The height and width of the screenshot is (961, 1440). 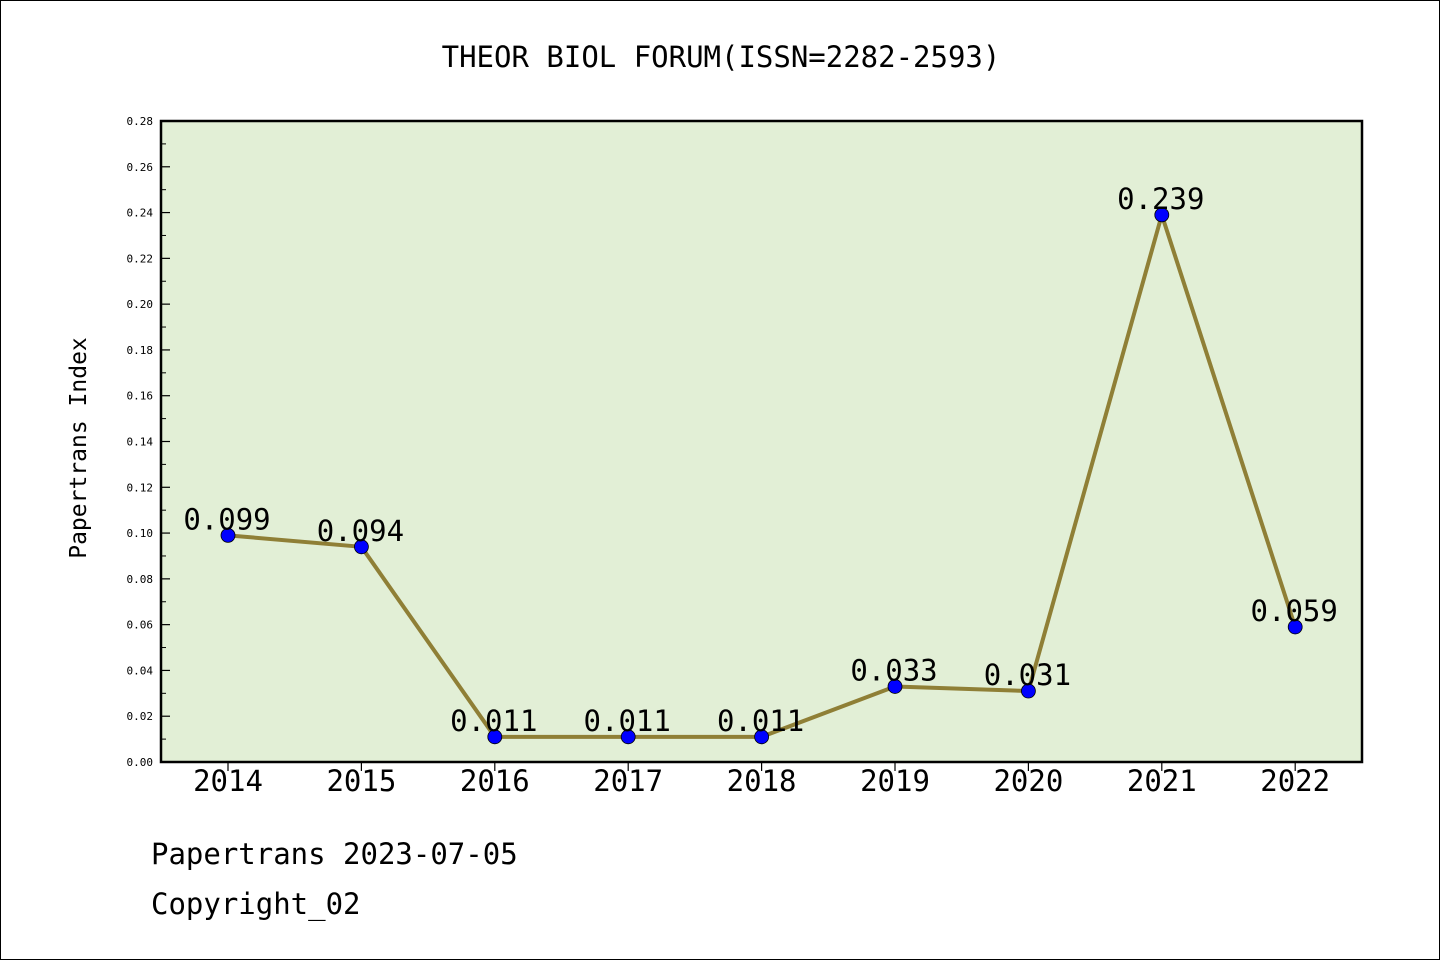 What do you see at coordinates (1028, 781) in the screenshot?
I see `x-tick-label: 2020` at bounding box center [1028, 781].